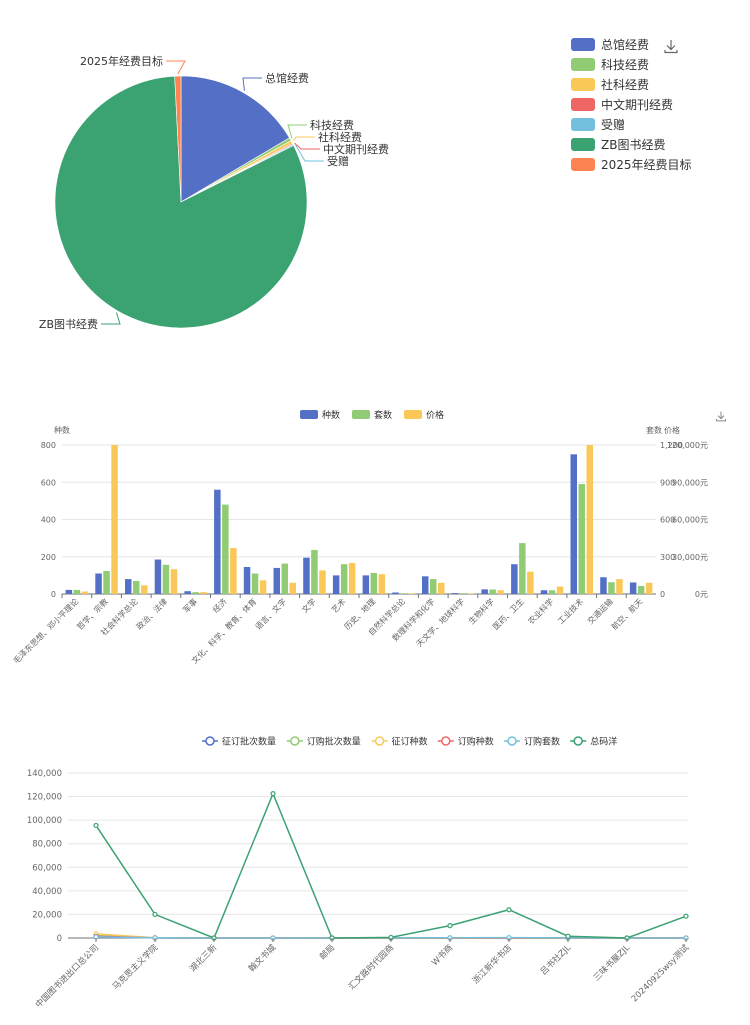 The image size is (750, 1025). What do you see at coordinates (320, 415) in the screenshot?
I see `bar-legend-item: 种数` at bounding box center [320, 415].